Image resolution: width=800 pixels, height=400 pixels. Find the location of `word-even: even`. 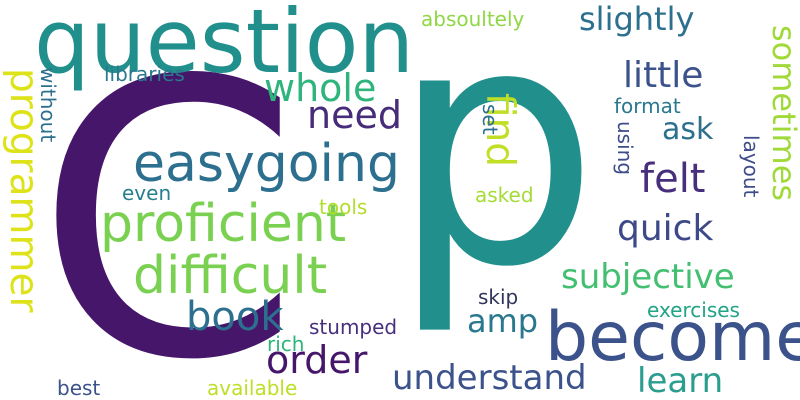

word-even: even is located at coordinates (147, 193).